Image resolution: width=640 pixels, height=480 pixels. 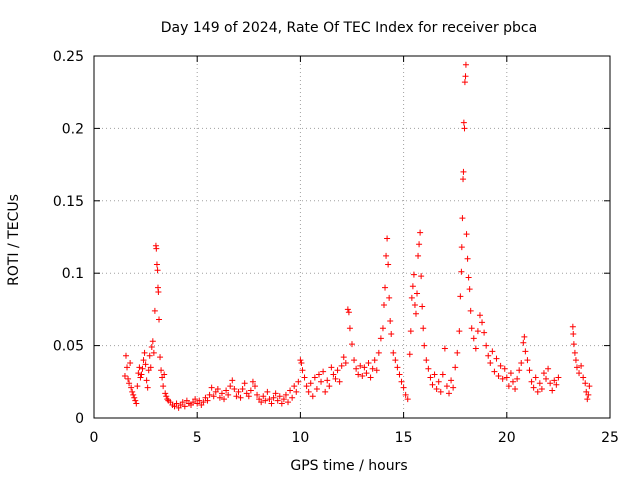 I want to click on y-tick-label: 0, so click(x=79, y=419).